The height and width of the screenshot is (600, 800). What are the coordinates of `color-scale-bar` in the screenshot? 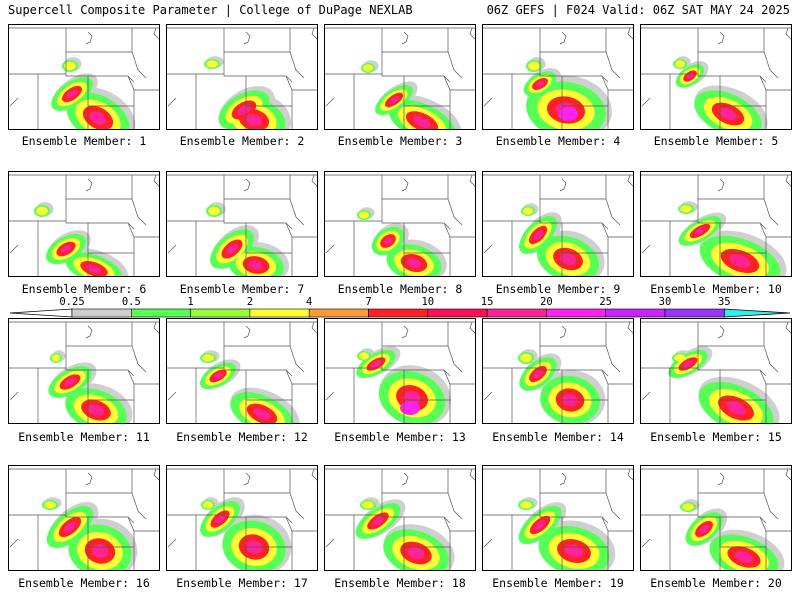 It's located at (400, 313).